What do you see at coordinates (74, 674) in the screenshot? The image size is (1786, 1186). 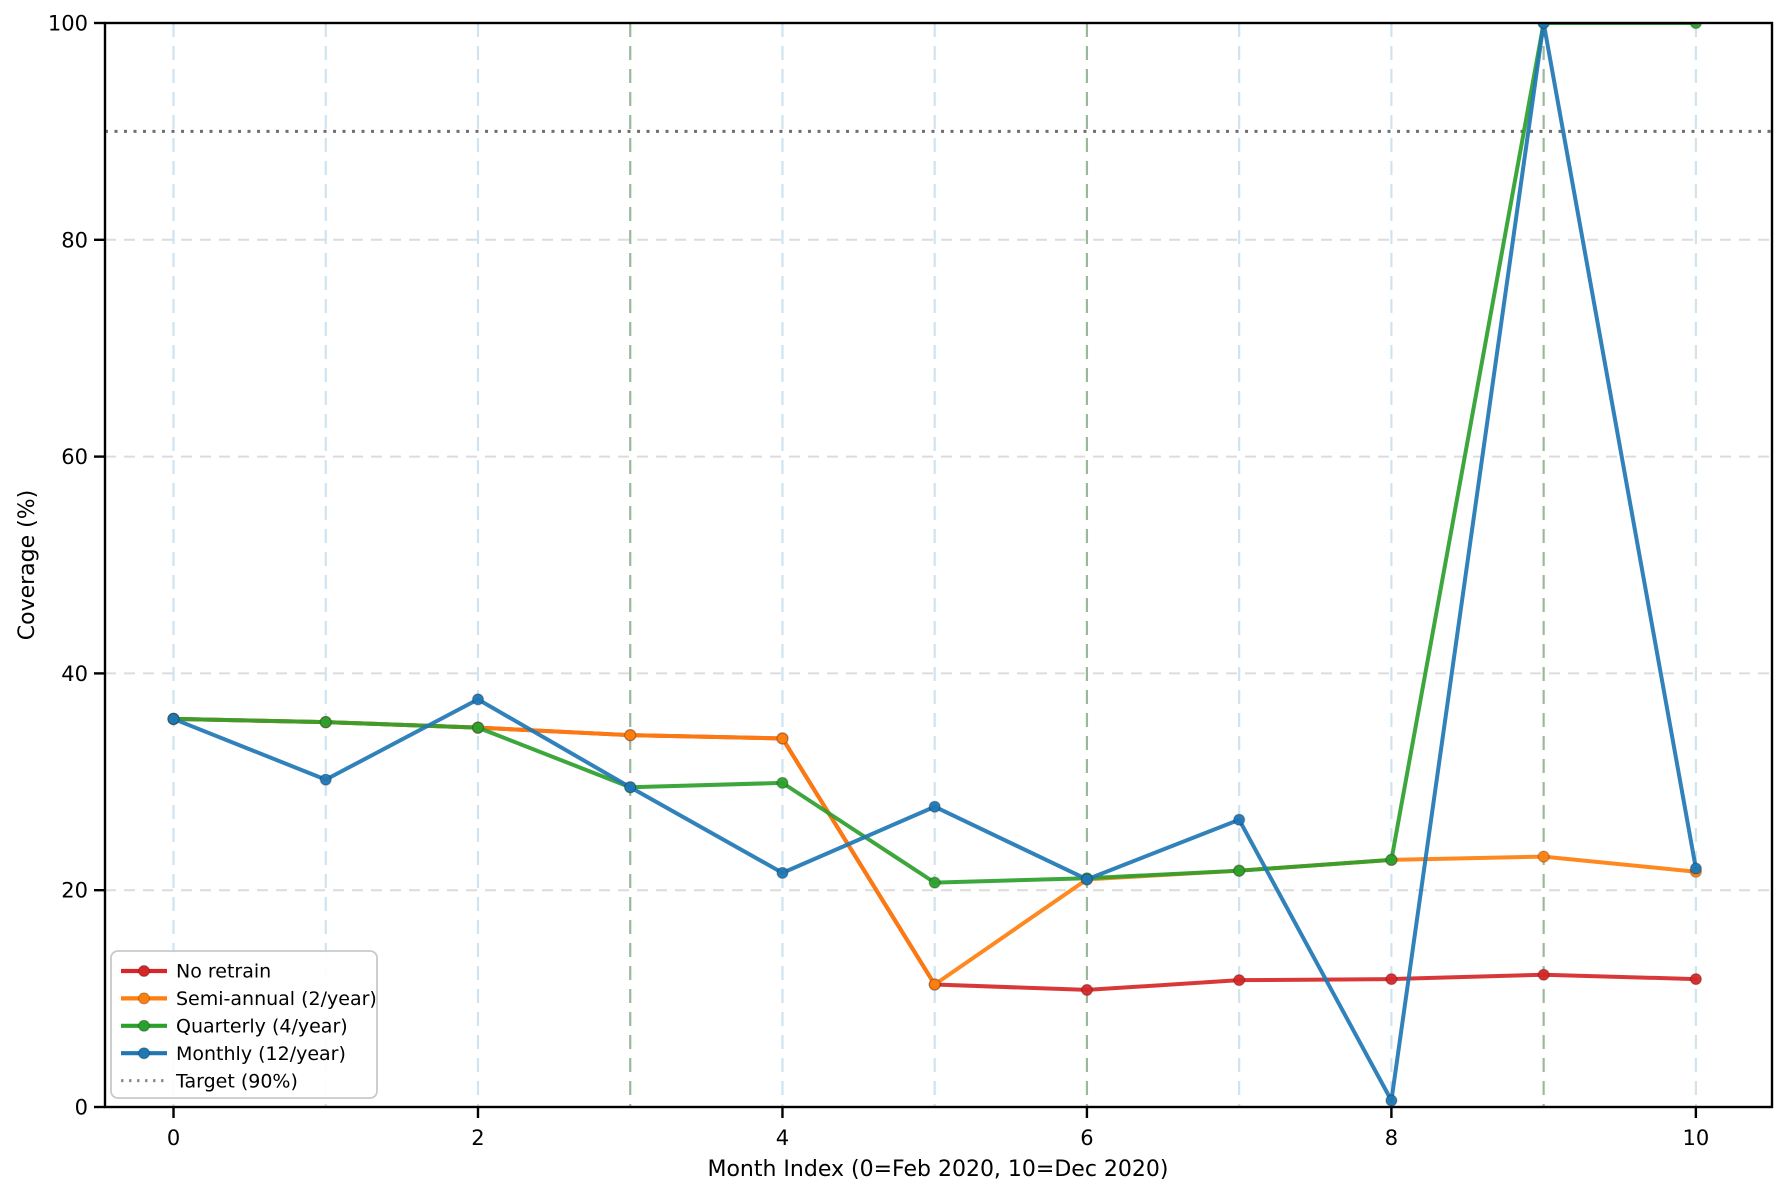 I see `y-tick-label: 40` at bounding box center [74, 674].